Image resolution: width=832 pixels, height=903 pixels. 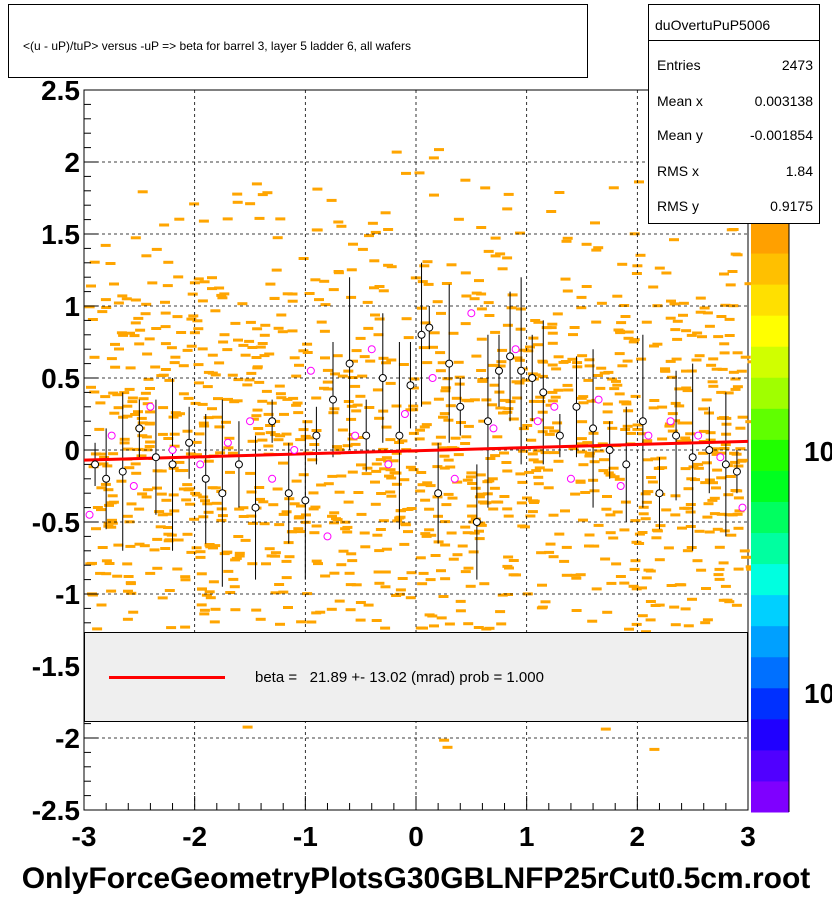 What do you see at coordinates (67, 594) in the screenshot?
I see `y-tick-label: -1` at bounding box center [67, 594].